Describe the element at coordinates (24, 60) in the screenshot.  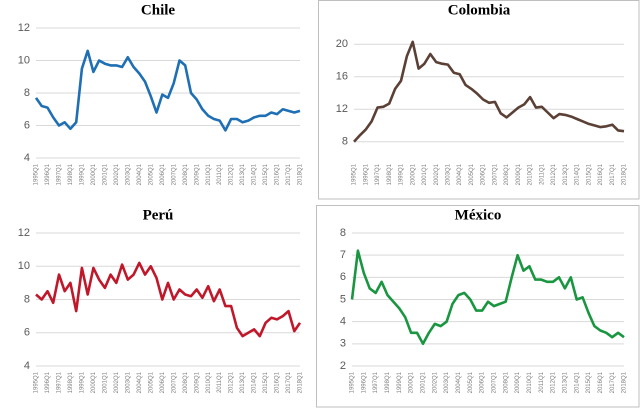
I see `y-tick-label: 10` at that location.